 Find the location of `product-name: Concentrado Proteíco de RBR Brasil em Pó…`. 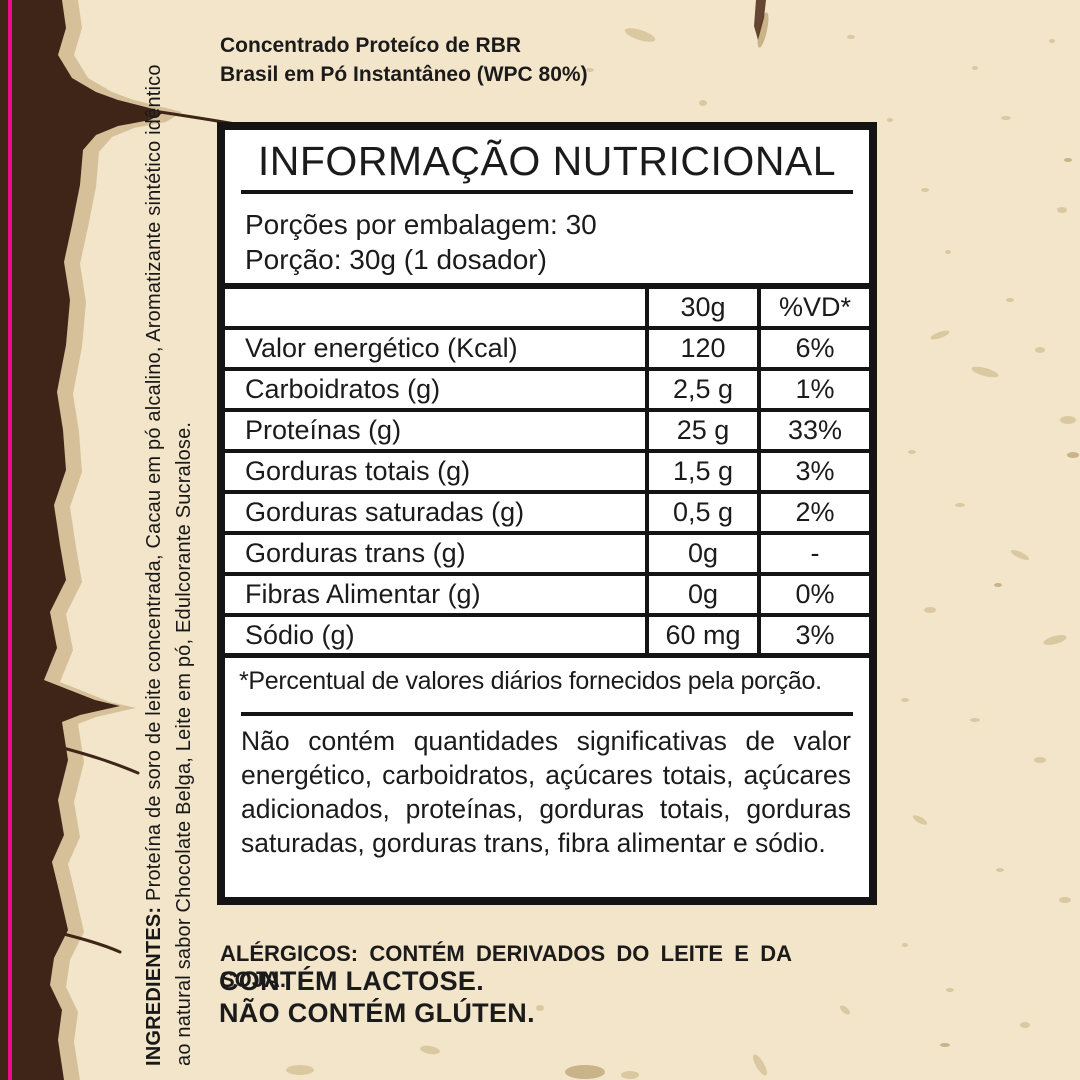

product-name: Concentrado Proteíco de RBR Brasil em Pó… is located at coordinates (404, 60).